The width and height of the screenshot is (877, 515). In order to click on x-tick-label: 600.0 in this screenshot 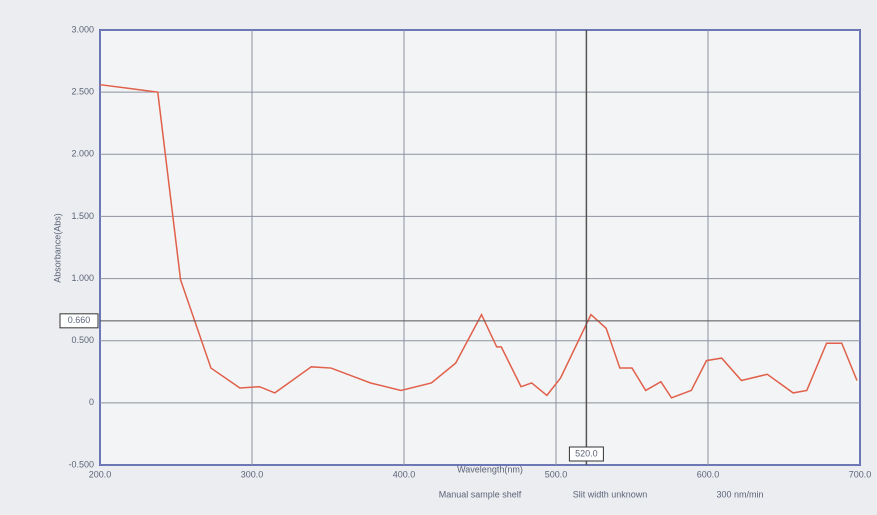, I will do `click(708, 474)`.